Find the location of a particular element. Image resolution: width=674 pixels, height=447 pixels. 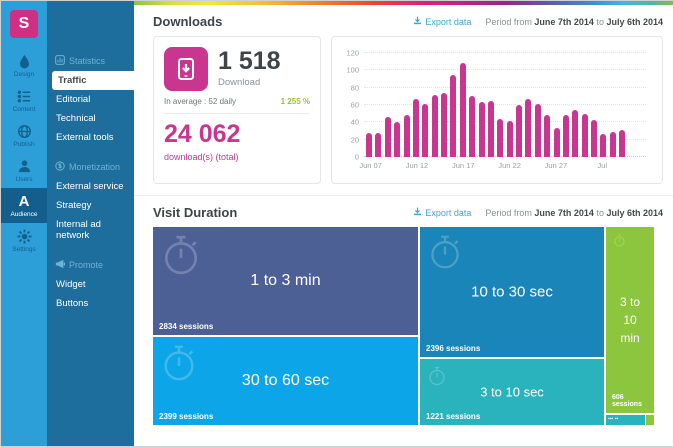

y-axis-tick-label: 120 is located at coordinates (352, 53).